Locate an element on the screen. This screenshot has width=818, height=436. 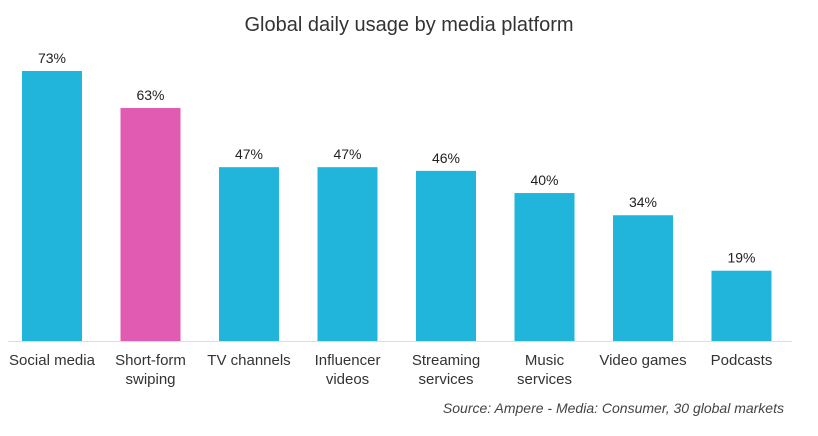
value-label-4: 46% is located at coordinates (446, 158).